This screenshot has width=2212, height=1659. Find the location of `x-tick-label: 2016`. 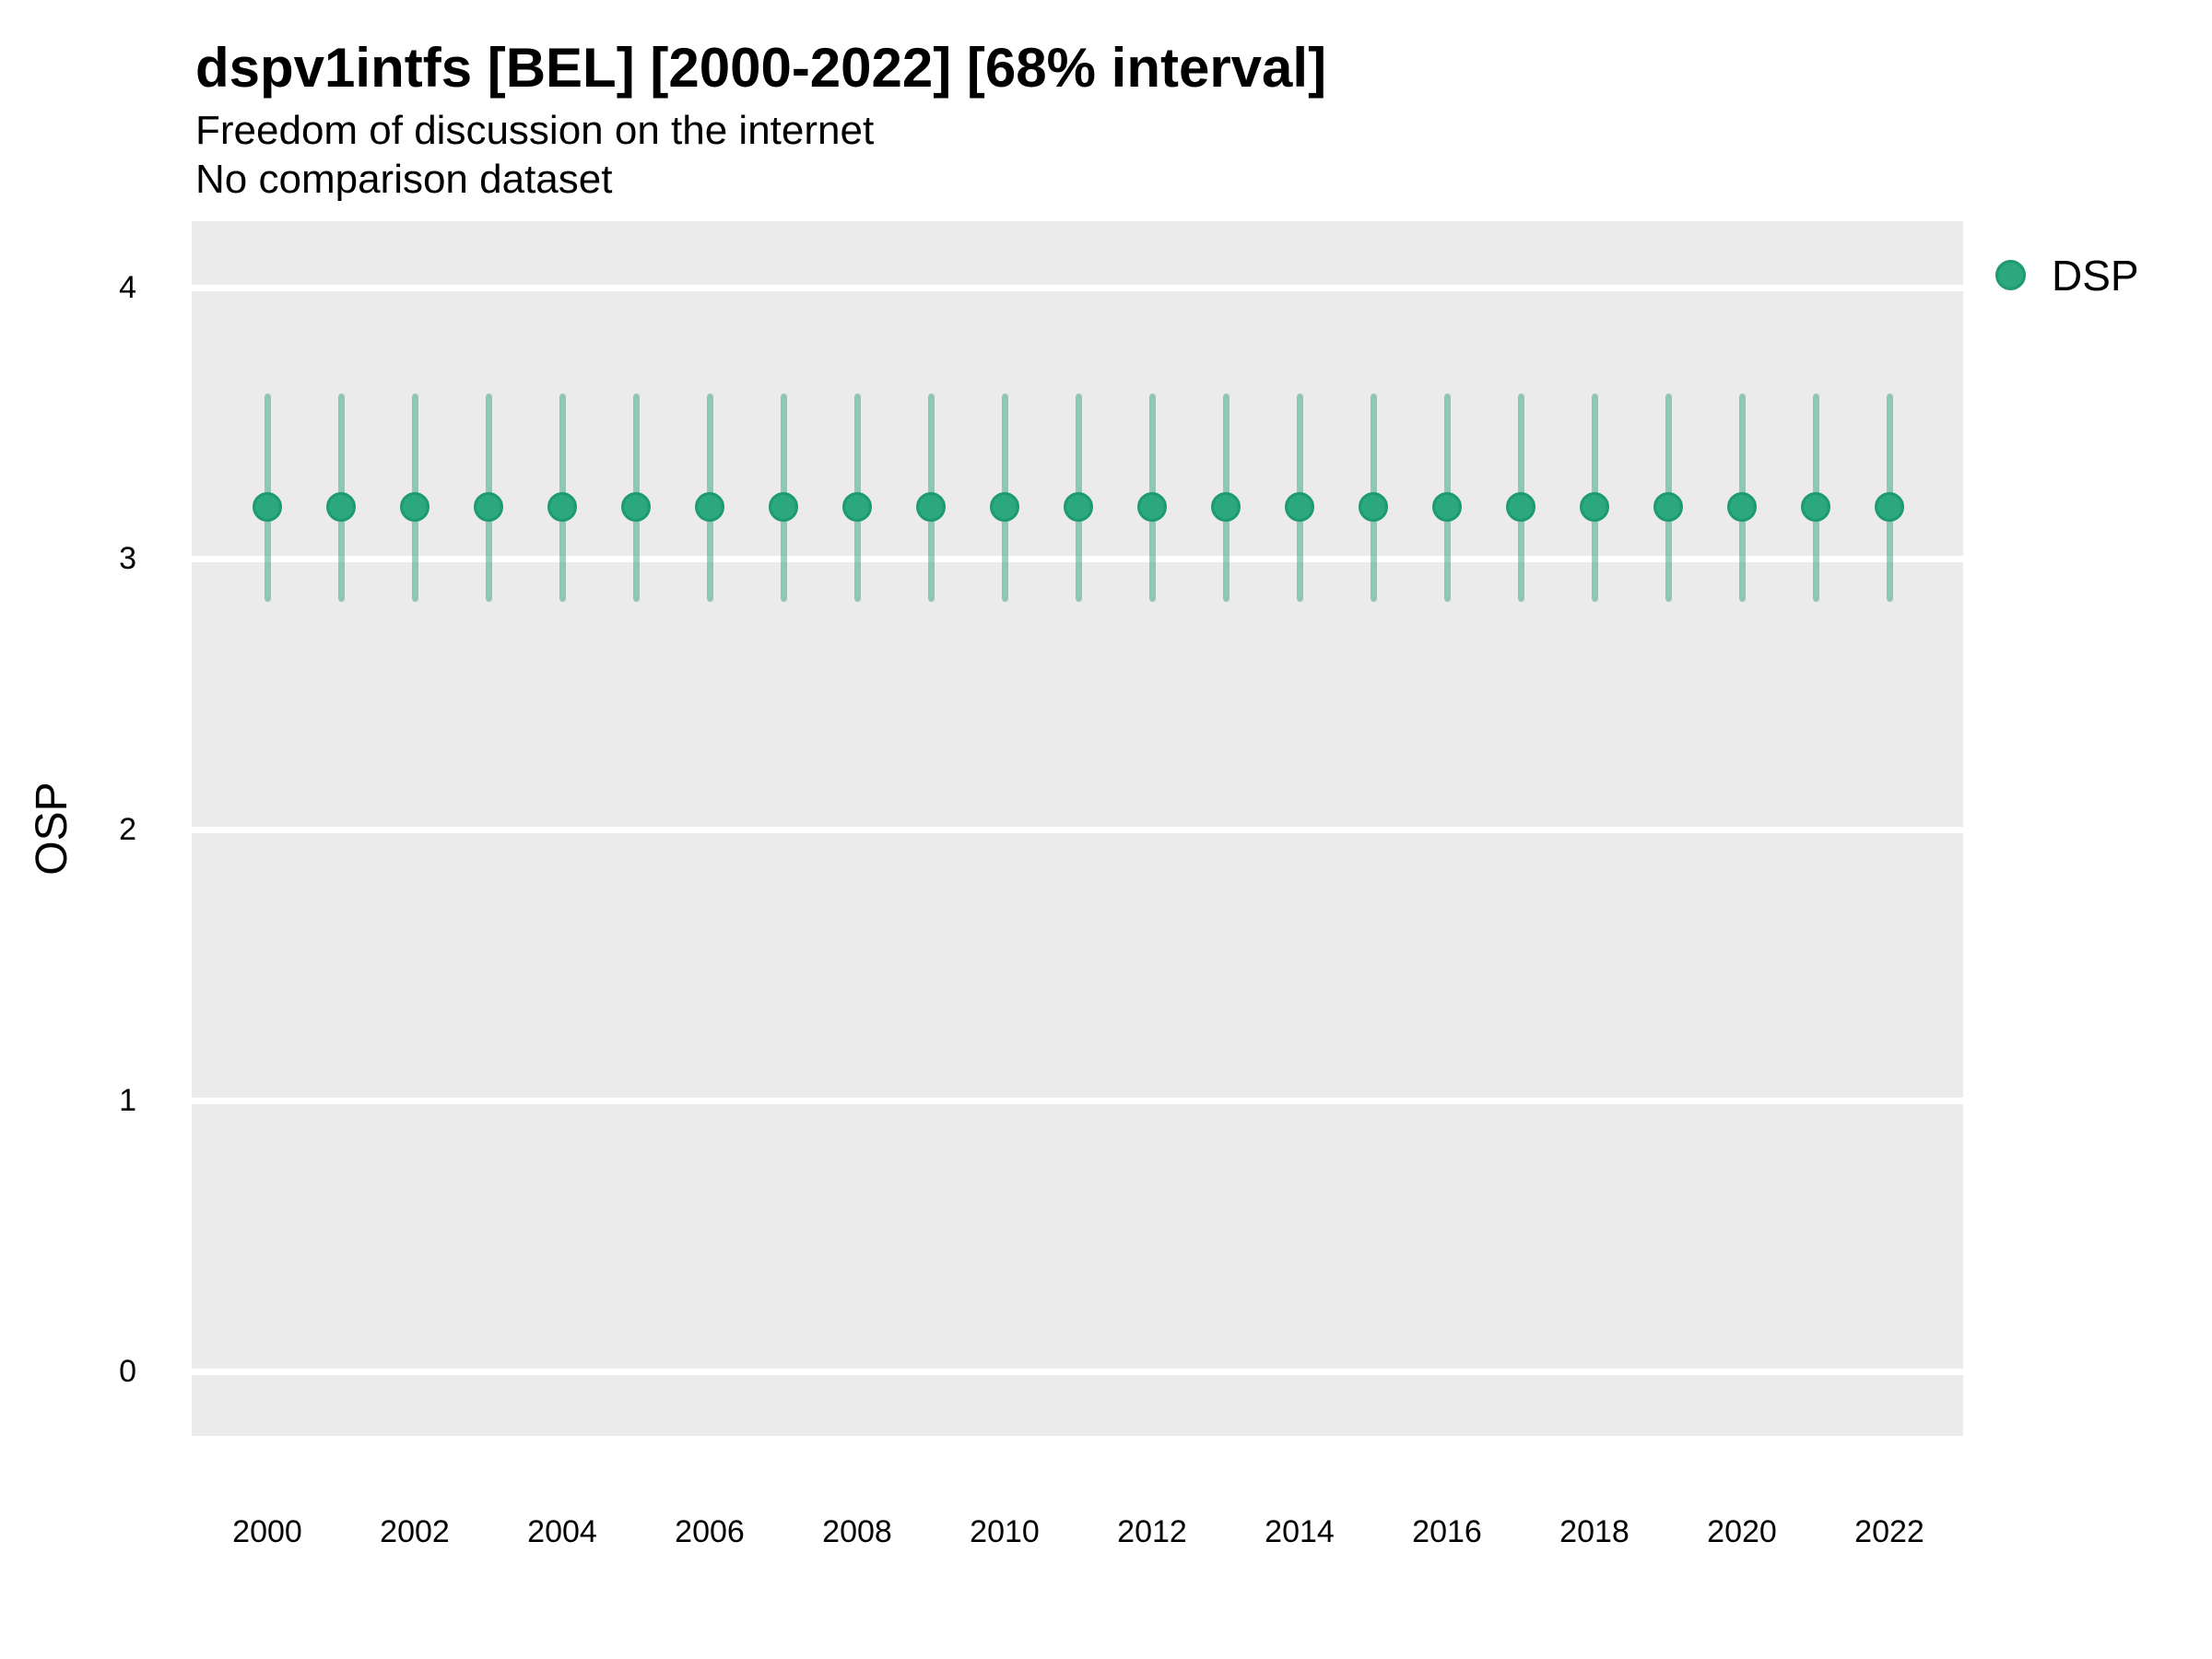

x-tick-label: 2016 is located at coordinates (1447, 1531).